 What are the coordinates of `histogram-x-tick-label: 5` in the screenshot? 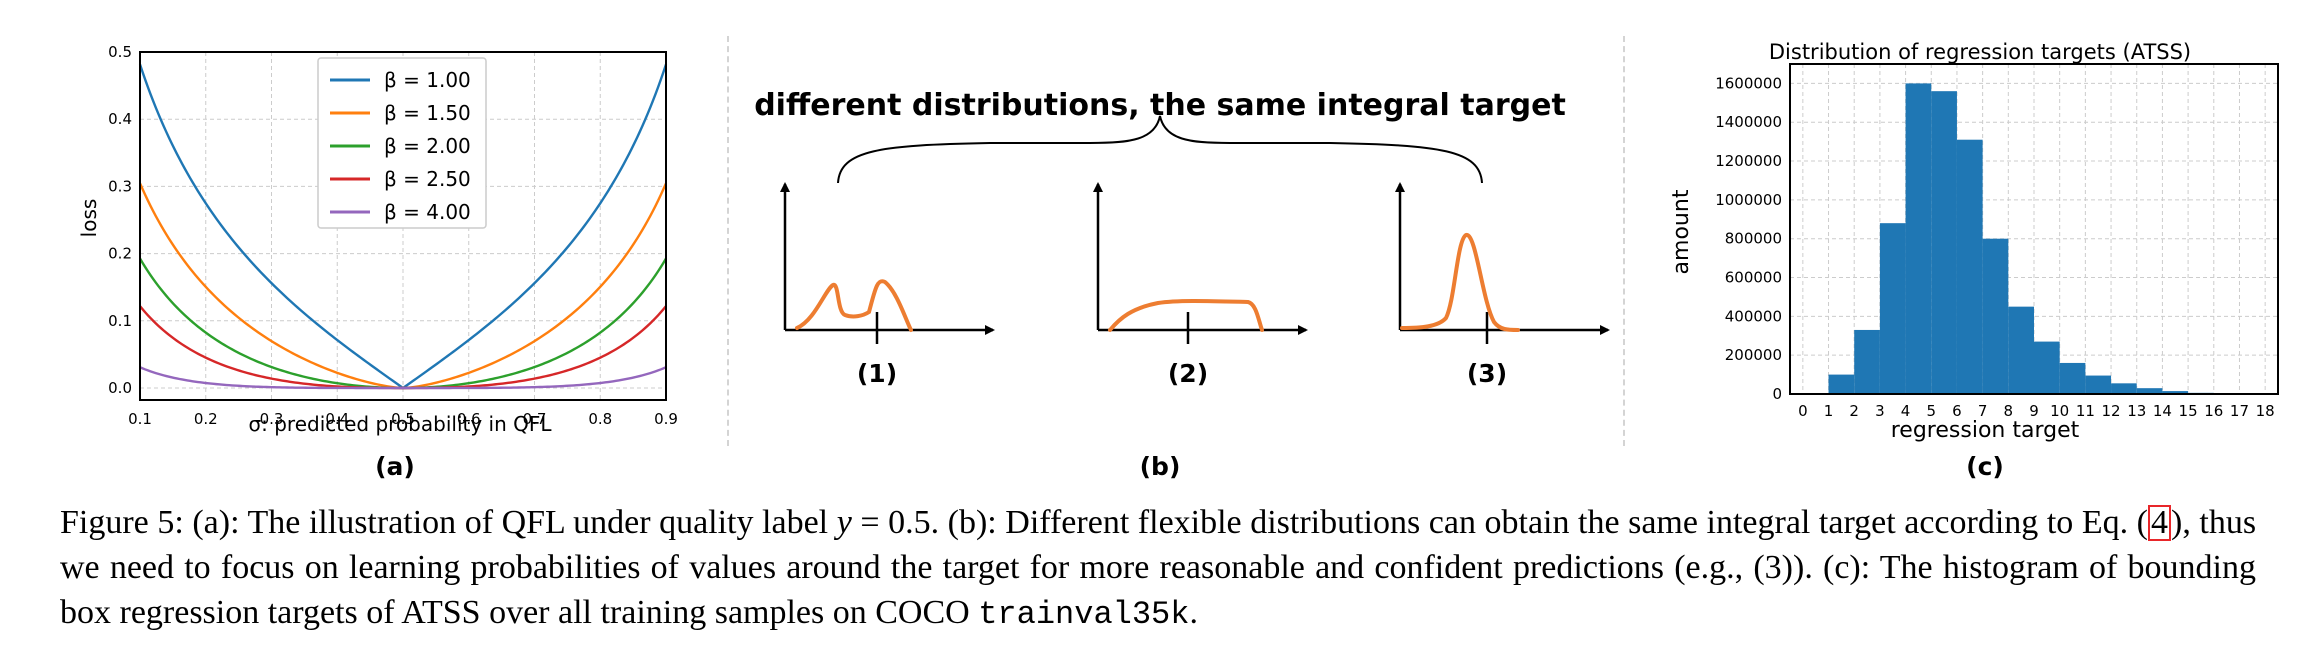 It's located at (1931, 411).